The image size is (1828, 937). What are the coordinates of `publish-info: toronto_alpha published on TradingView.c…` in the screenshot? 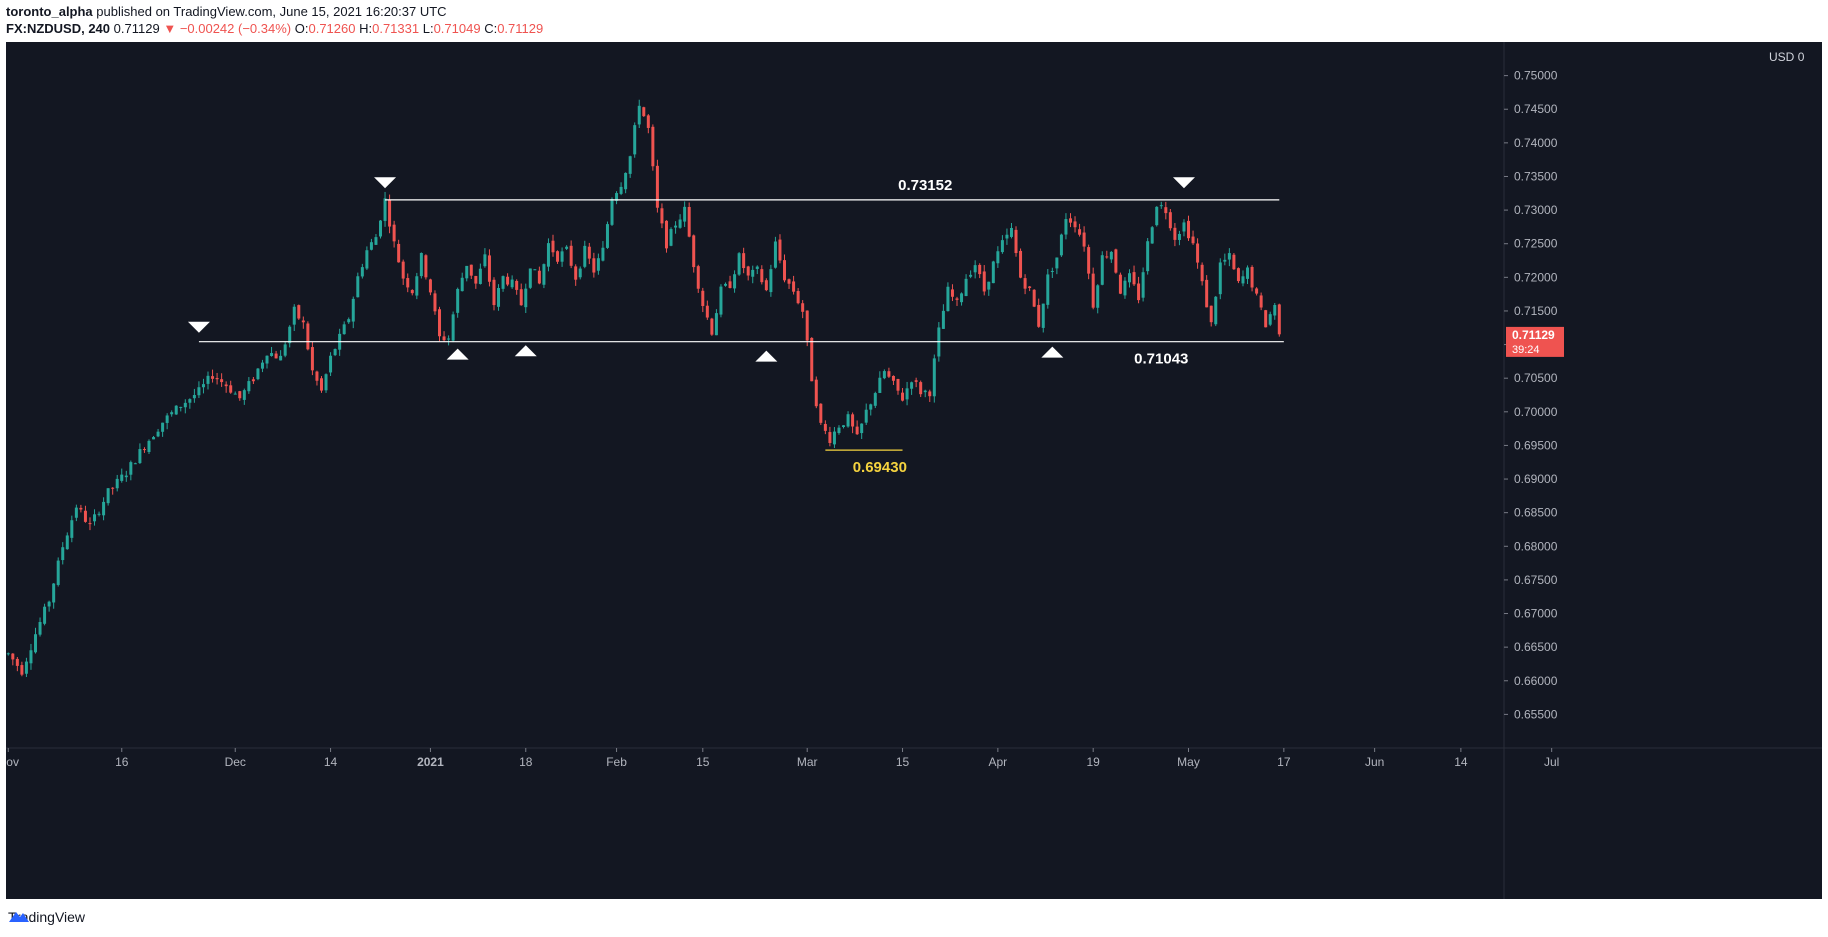 It's located at (226, 11).